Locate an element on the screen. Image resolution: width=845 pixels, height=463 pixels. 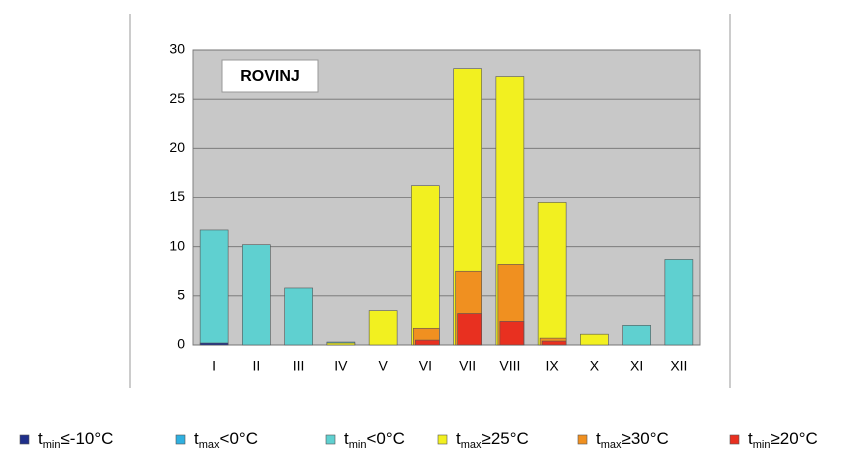
x-tick-label: XI is located at coordinates (636, 366).